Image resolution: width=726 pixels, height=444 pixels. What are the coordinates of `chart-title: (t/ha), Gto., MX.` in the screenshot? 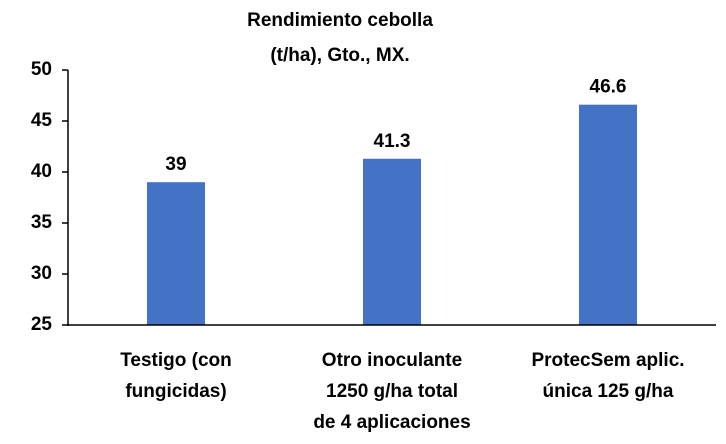 It's located at (339, 55).